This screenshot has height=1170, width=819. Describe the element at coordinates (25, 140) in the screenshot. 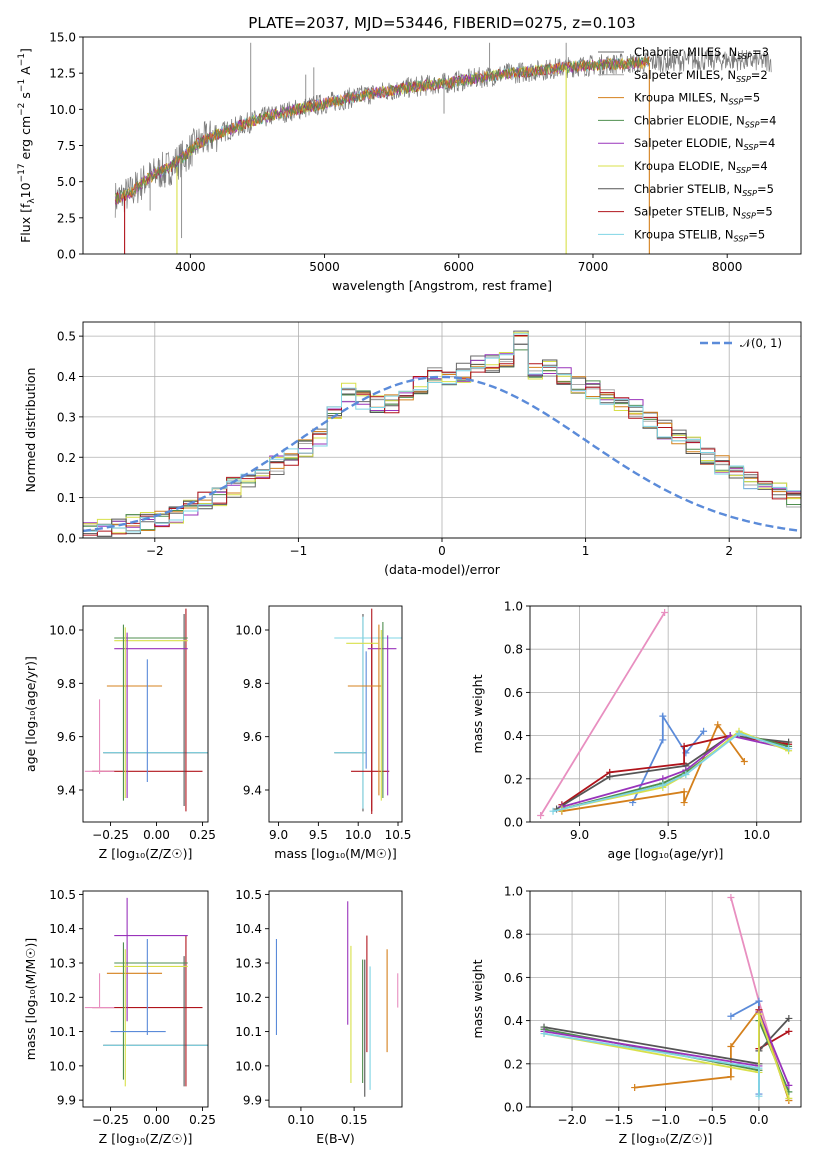

I see `y-axis-label-part: erg cm` at that location.